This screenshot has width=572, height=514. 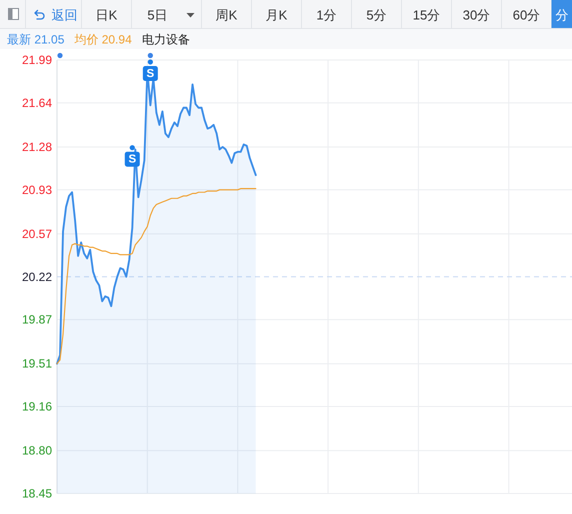 What do you see at coordinates (37, 319) in the screenshot?
I see `y-tick-label: 19.87` at bounding box center [37, 319].